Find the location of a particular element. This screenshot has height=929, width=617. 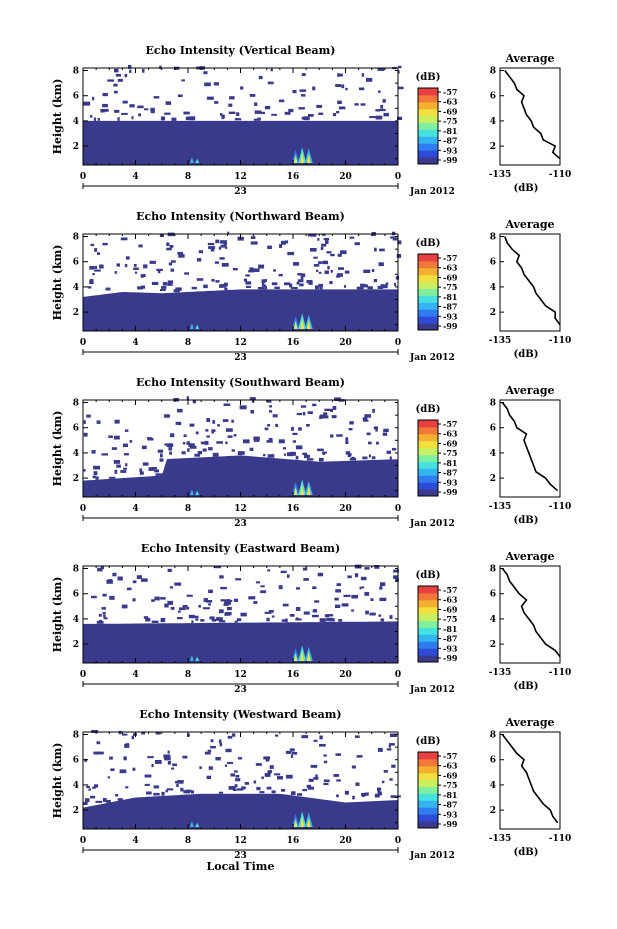

x-tick-label: 12 is located at coordinates (240, 343).